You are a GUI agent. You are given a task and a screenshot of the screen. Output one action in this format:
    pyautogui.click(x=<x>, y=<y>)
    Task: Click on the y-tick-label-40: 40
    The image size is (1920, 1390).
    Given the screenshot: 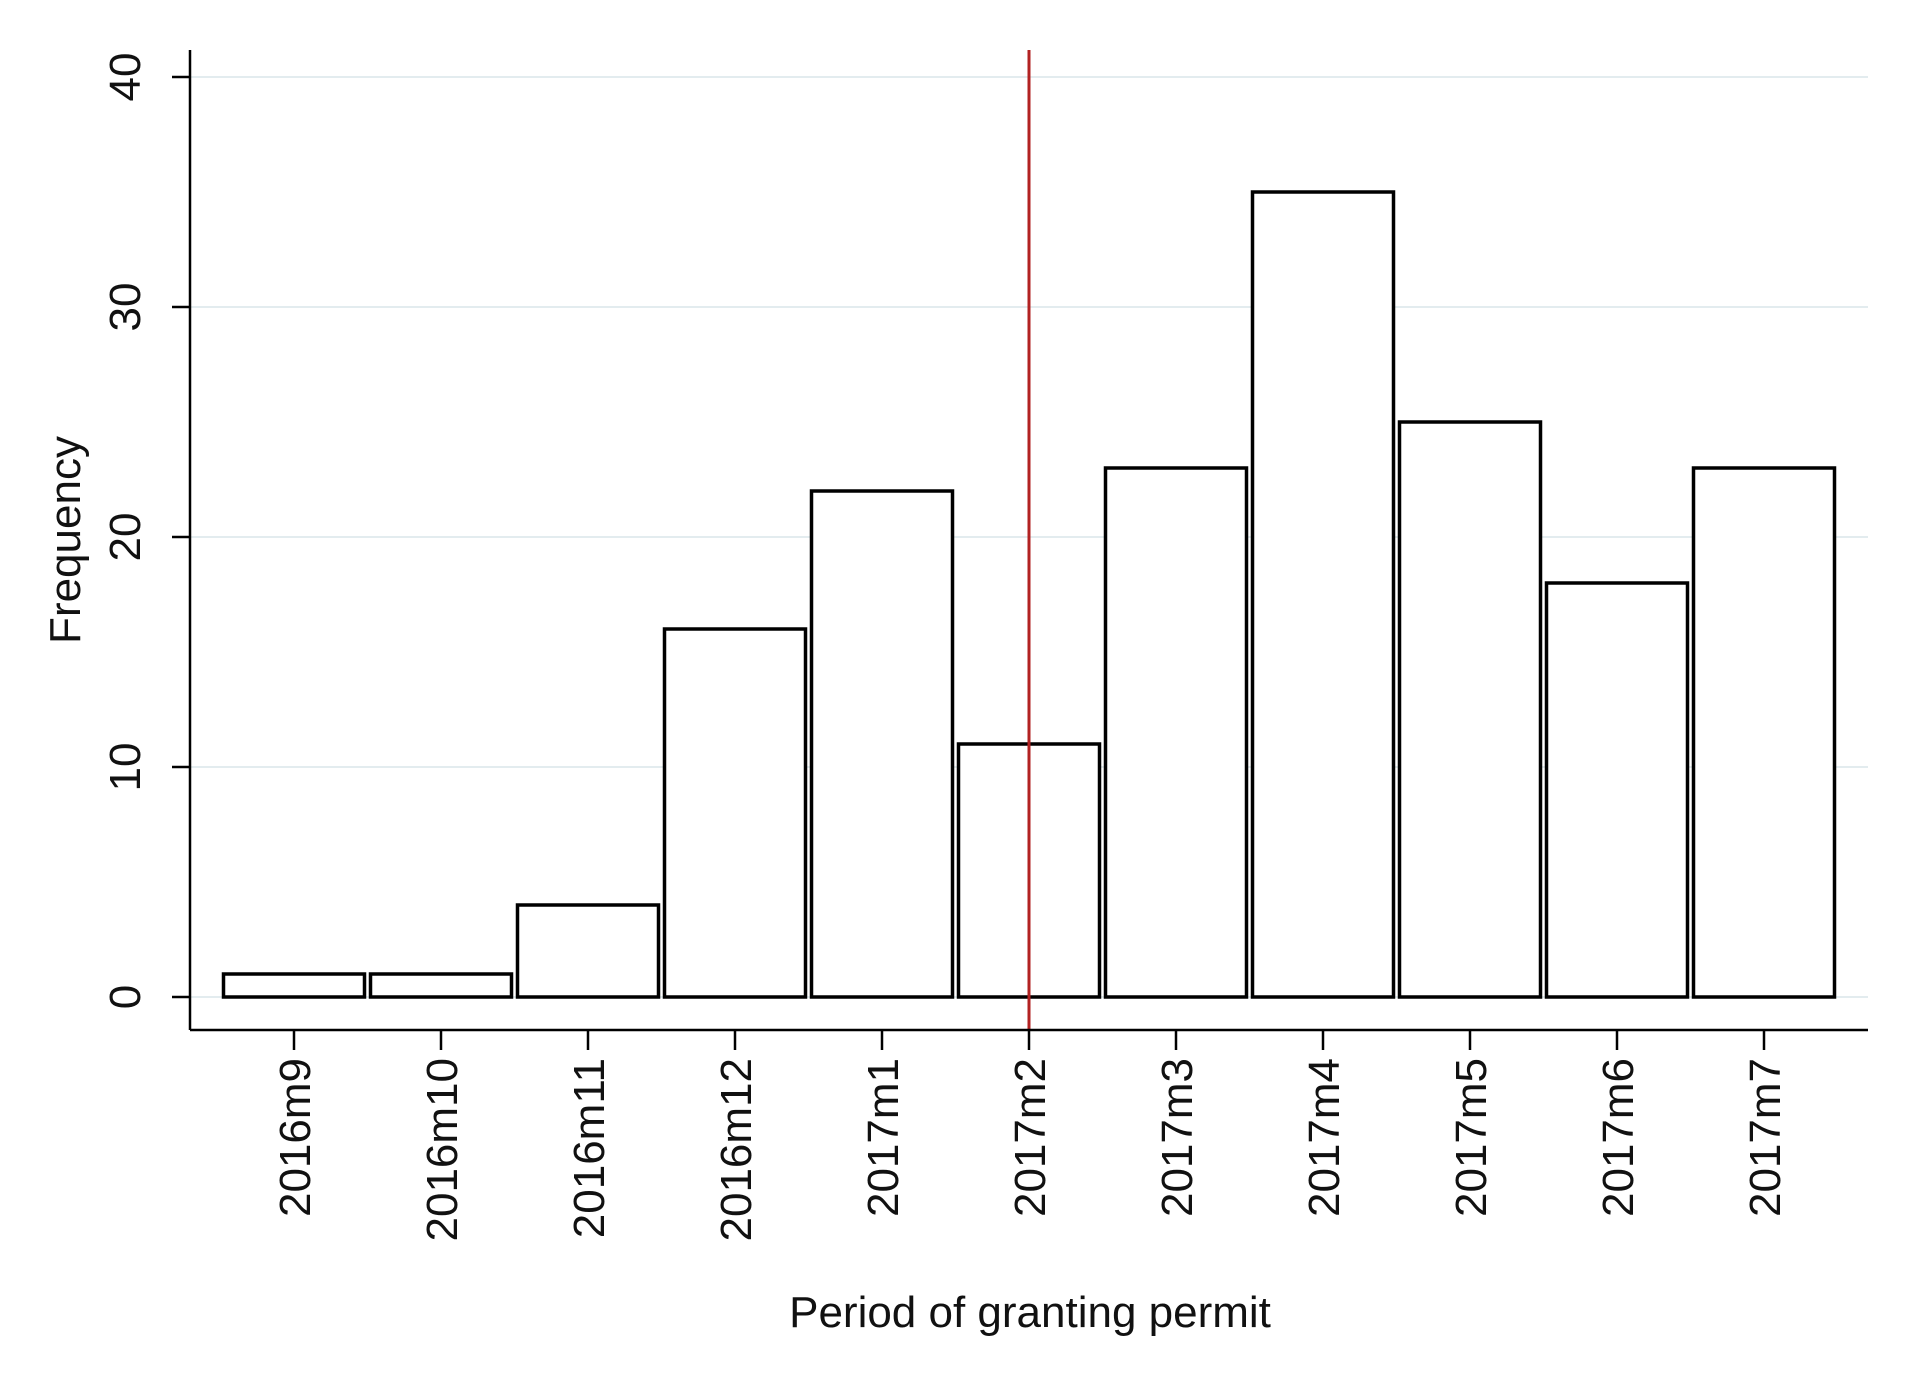 What is the action you would take?
    pyautogui.click(x=125, y=77)
    